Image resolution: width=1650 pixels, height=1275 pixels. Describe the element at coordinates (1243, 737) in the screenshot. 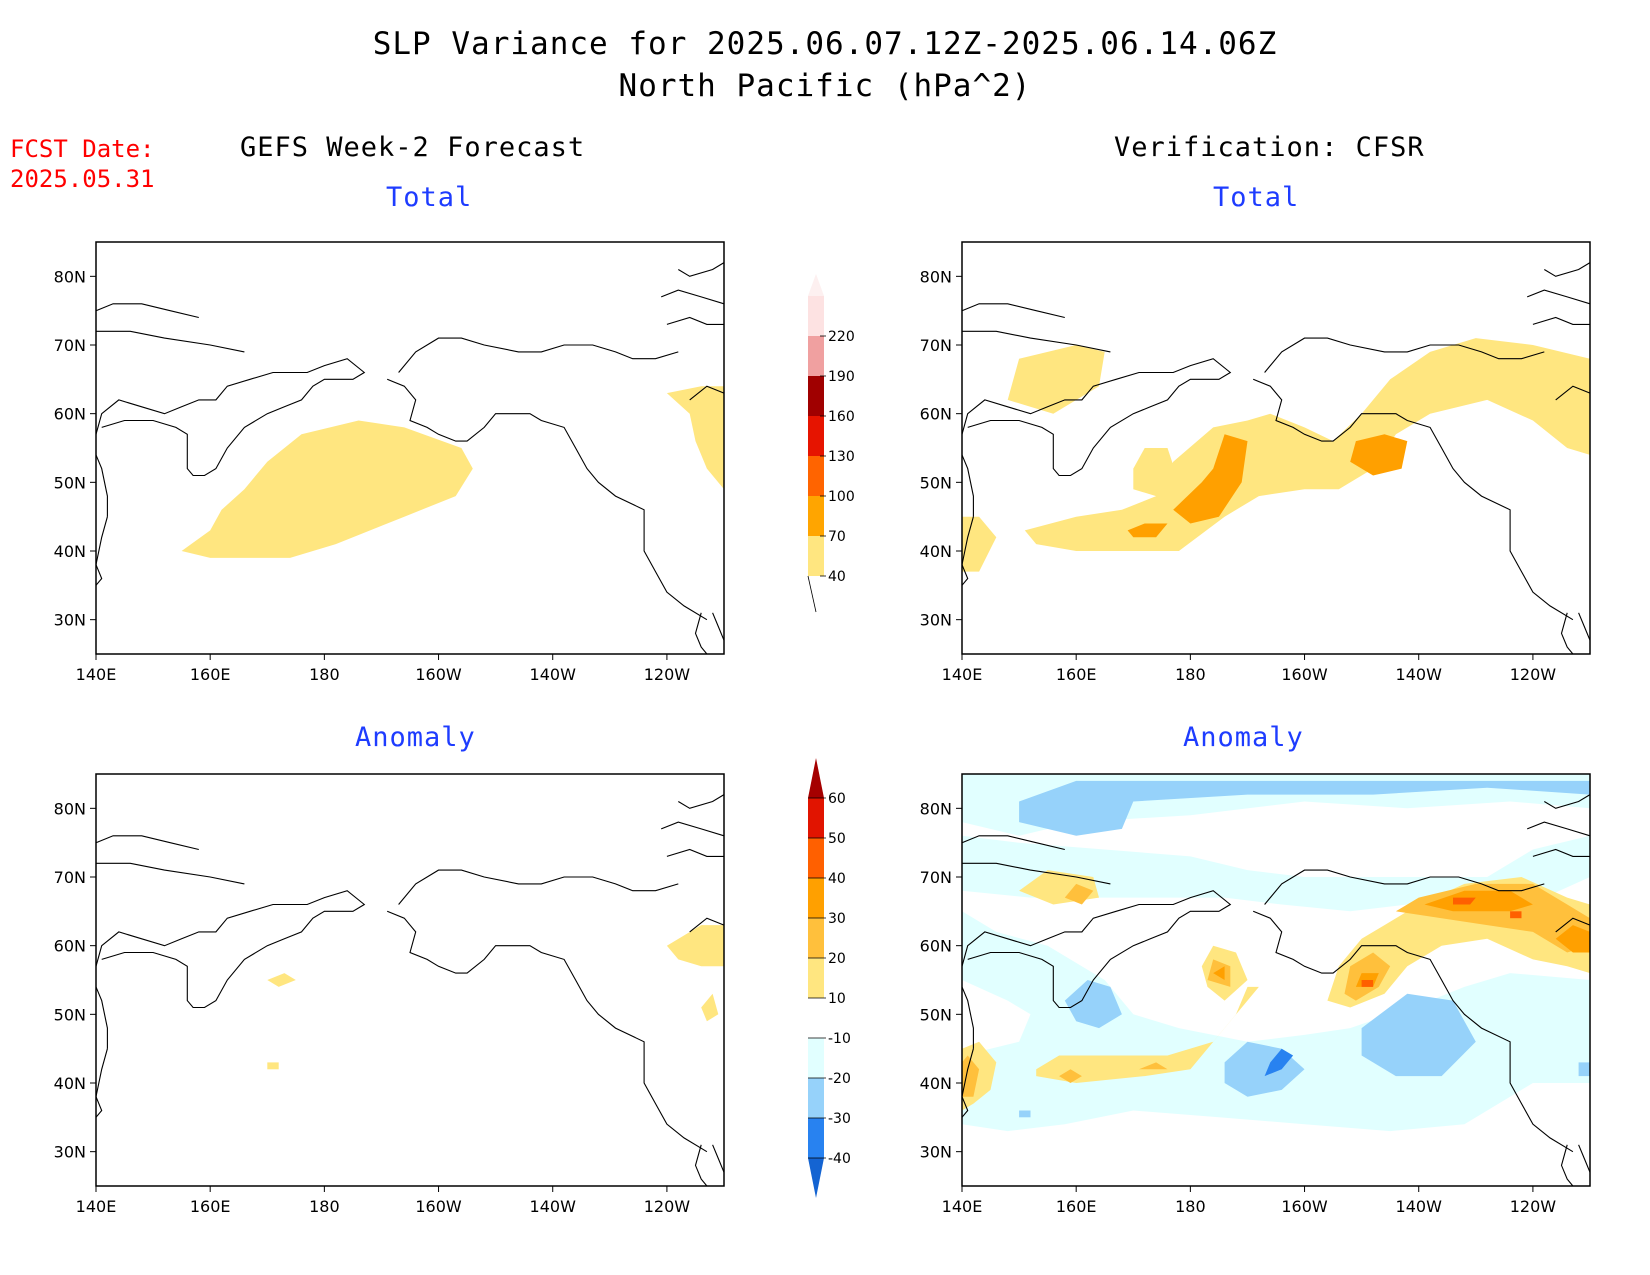

I see `panel-title-right-bottom: Anomaly` at that location.